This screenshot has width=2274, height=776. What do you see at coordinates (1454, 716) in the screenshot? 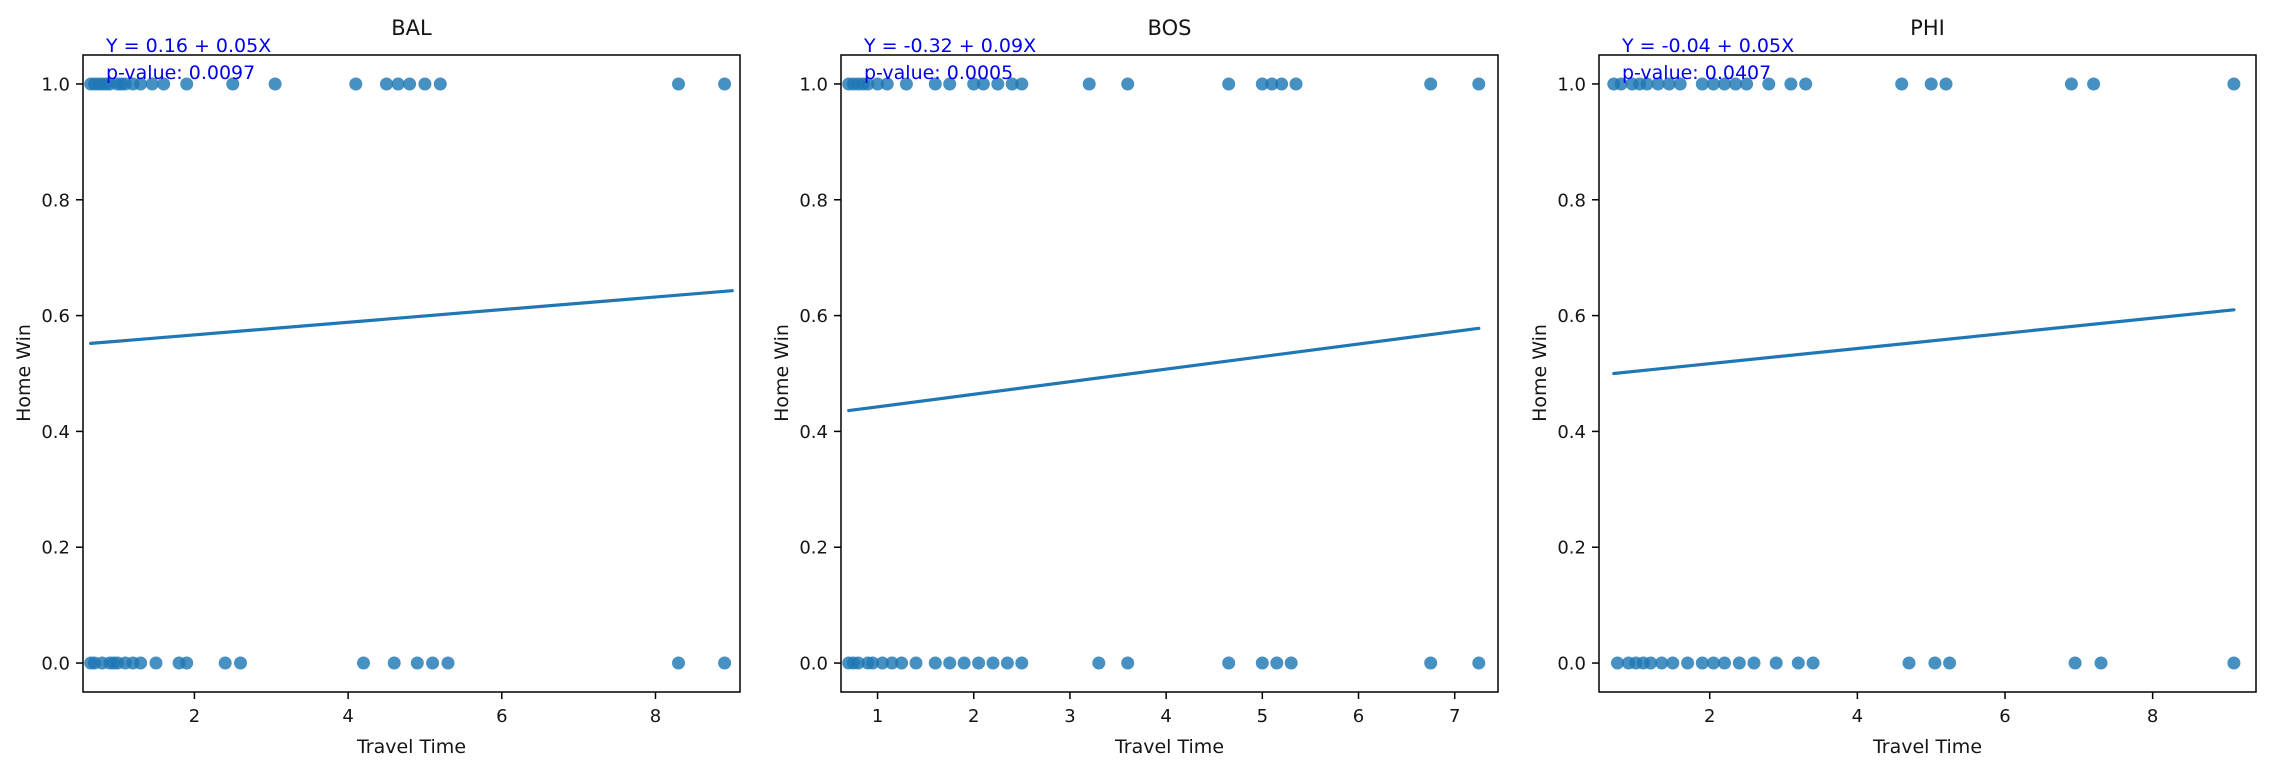
I see `svg-text: 7` at bounding box center [1454, 716].